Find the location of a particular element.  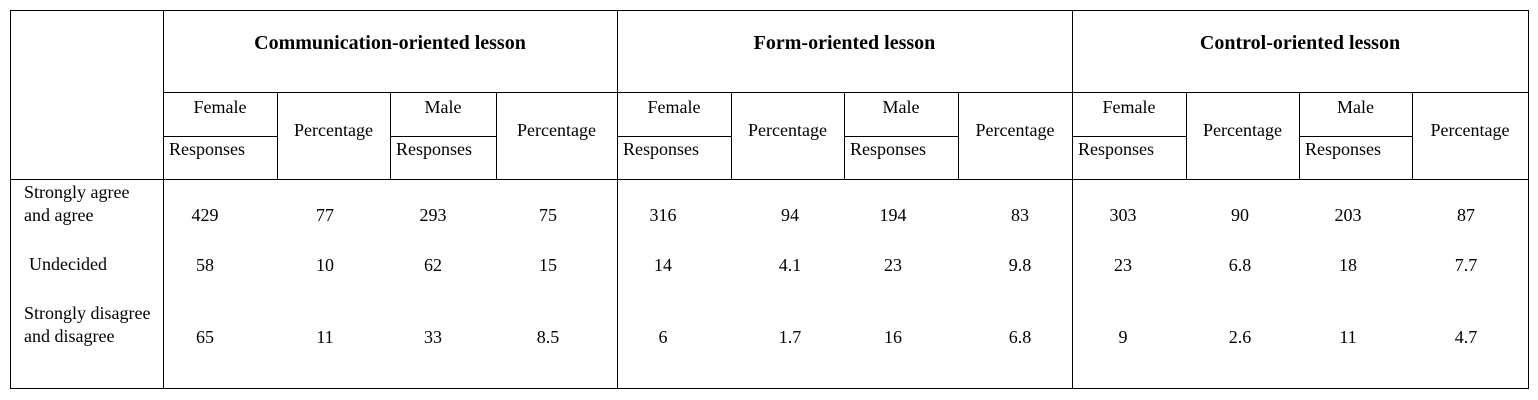

cell-value: 8.5 is located at coordinates (548, 337).